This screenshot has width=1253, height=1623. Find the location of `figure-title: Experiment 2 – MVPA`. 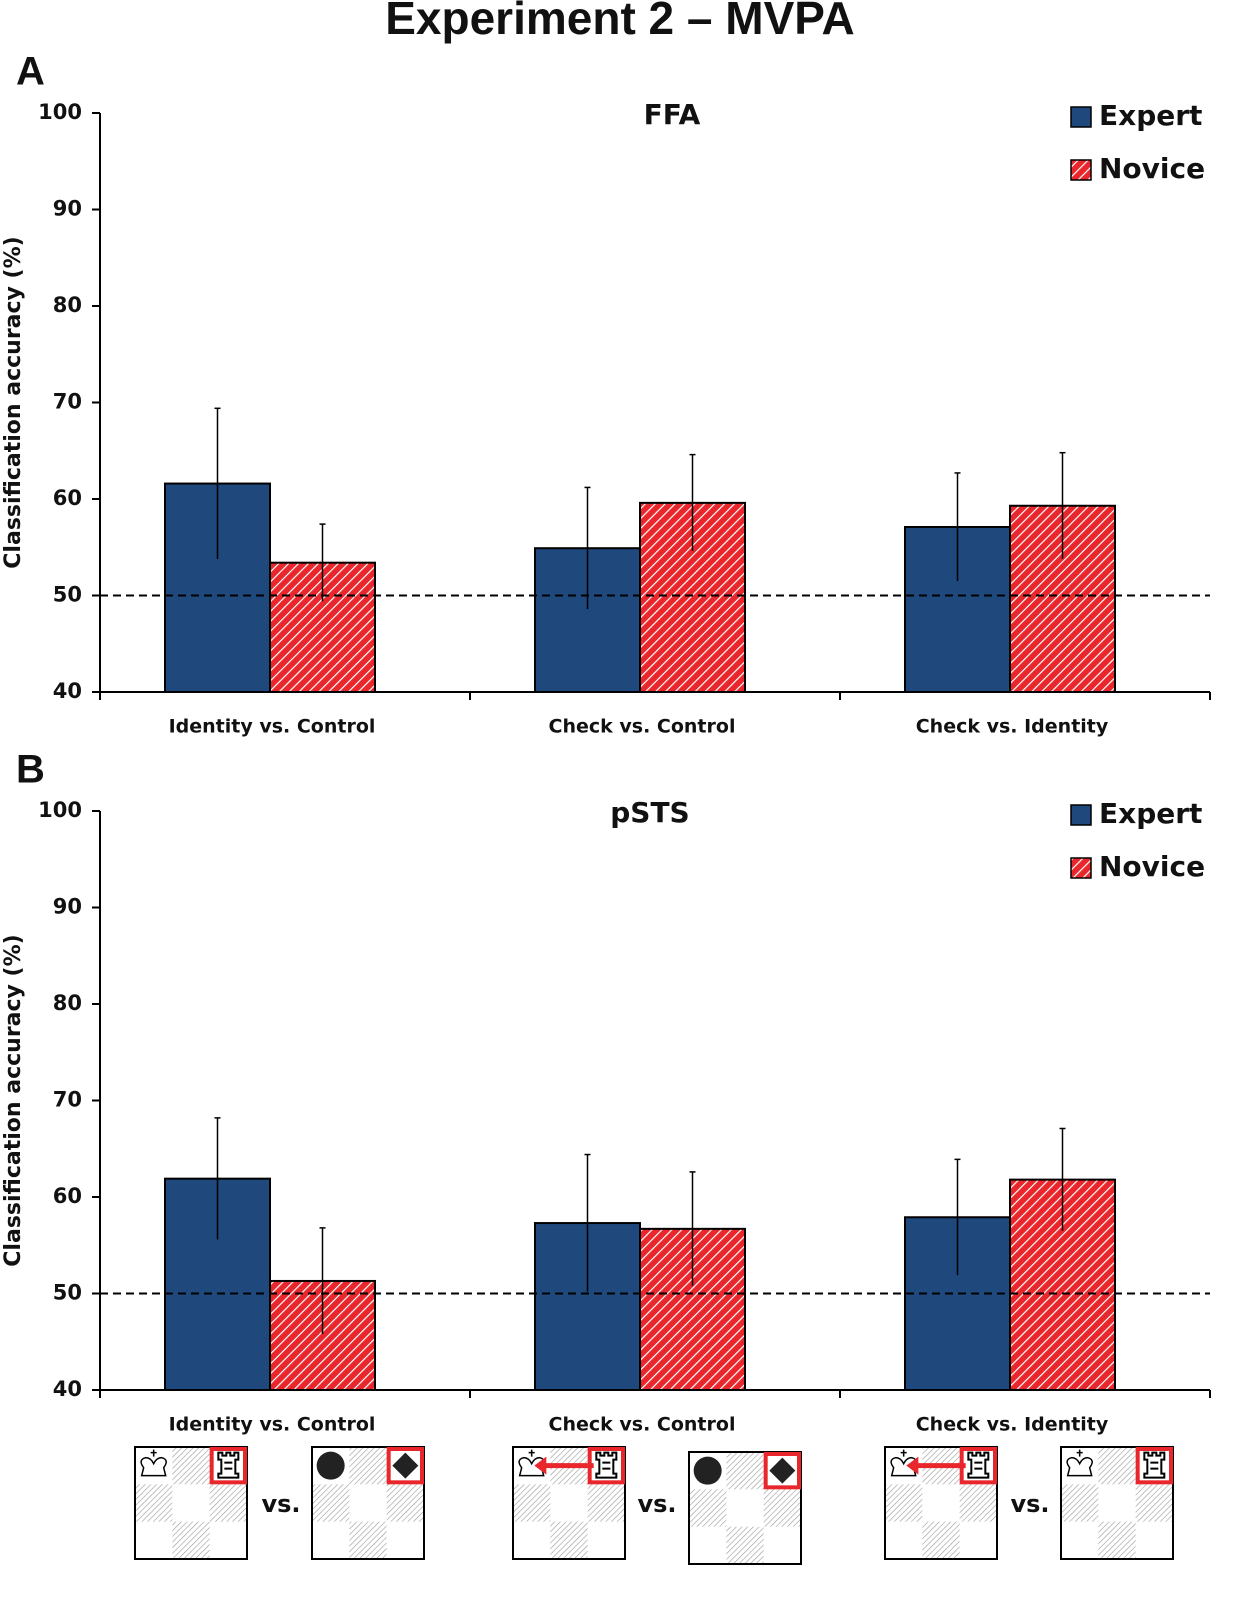

figure-title: Experiment 2 – MVPA is located at coordinates (620, 22).